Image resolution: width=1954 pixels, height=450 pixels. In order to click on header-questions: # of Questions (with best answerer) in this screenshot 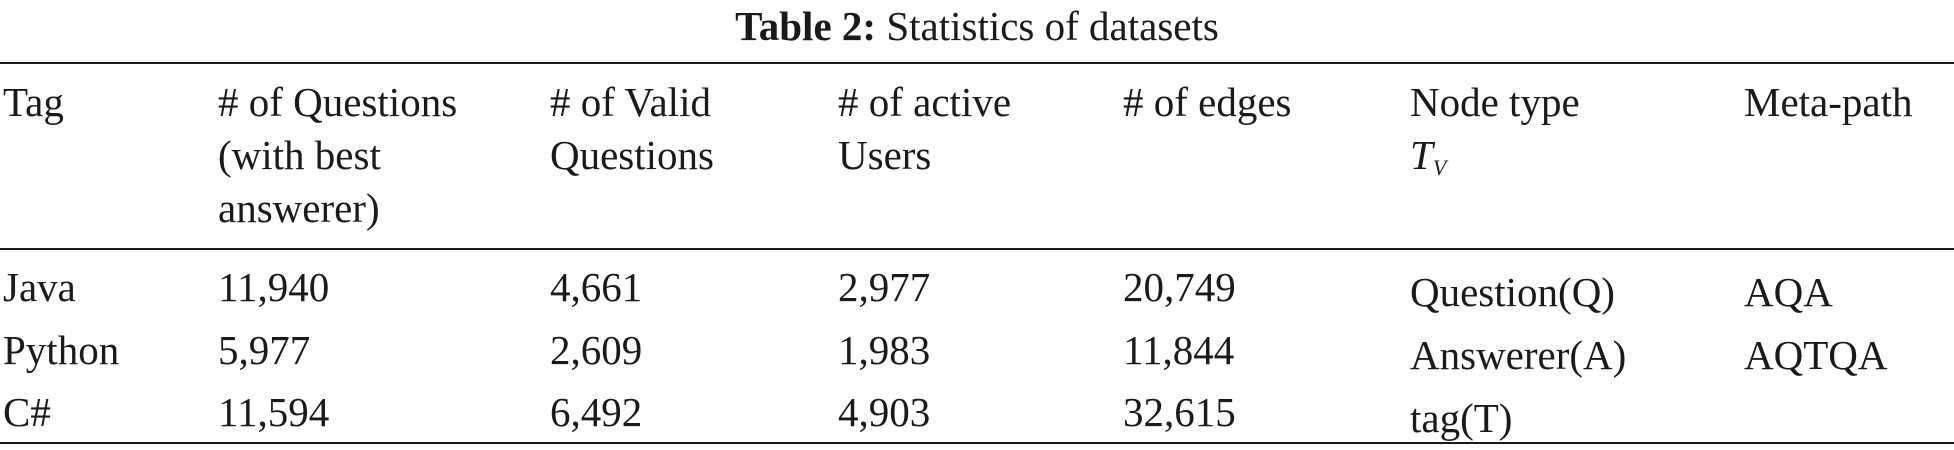, I will do `click(337, 155)`.